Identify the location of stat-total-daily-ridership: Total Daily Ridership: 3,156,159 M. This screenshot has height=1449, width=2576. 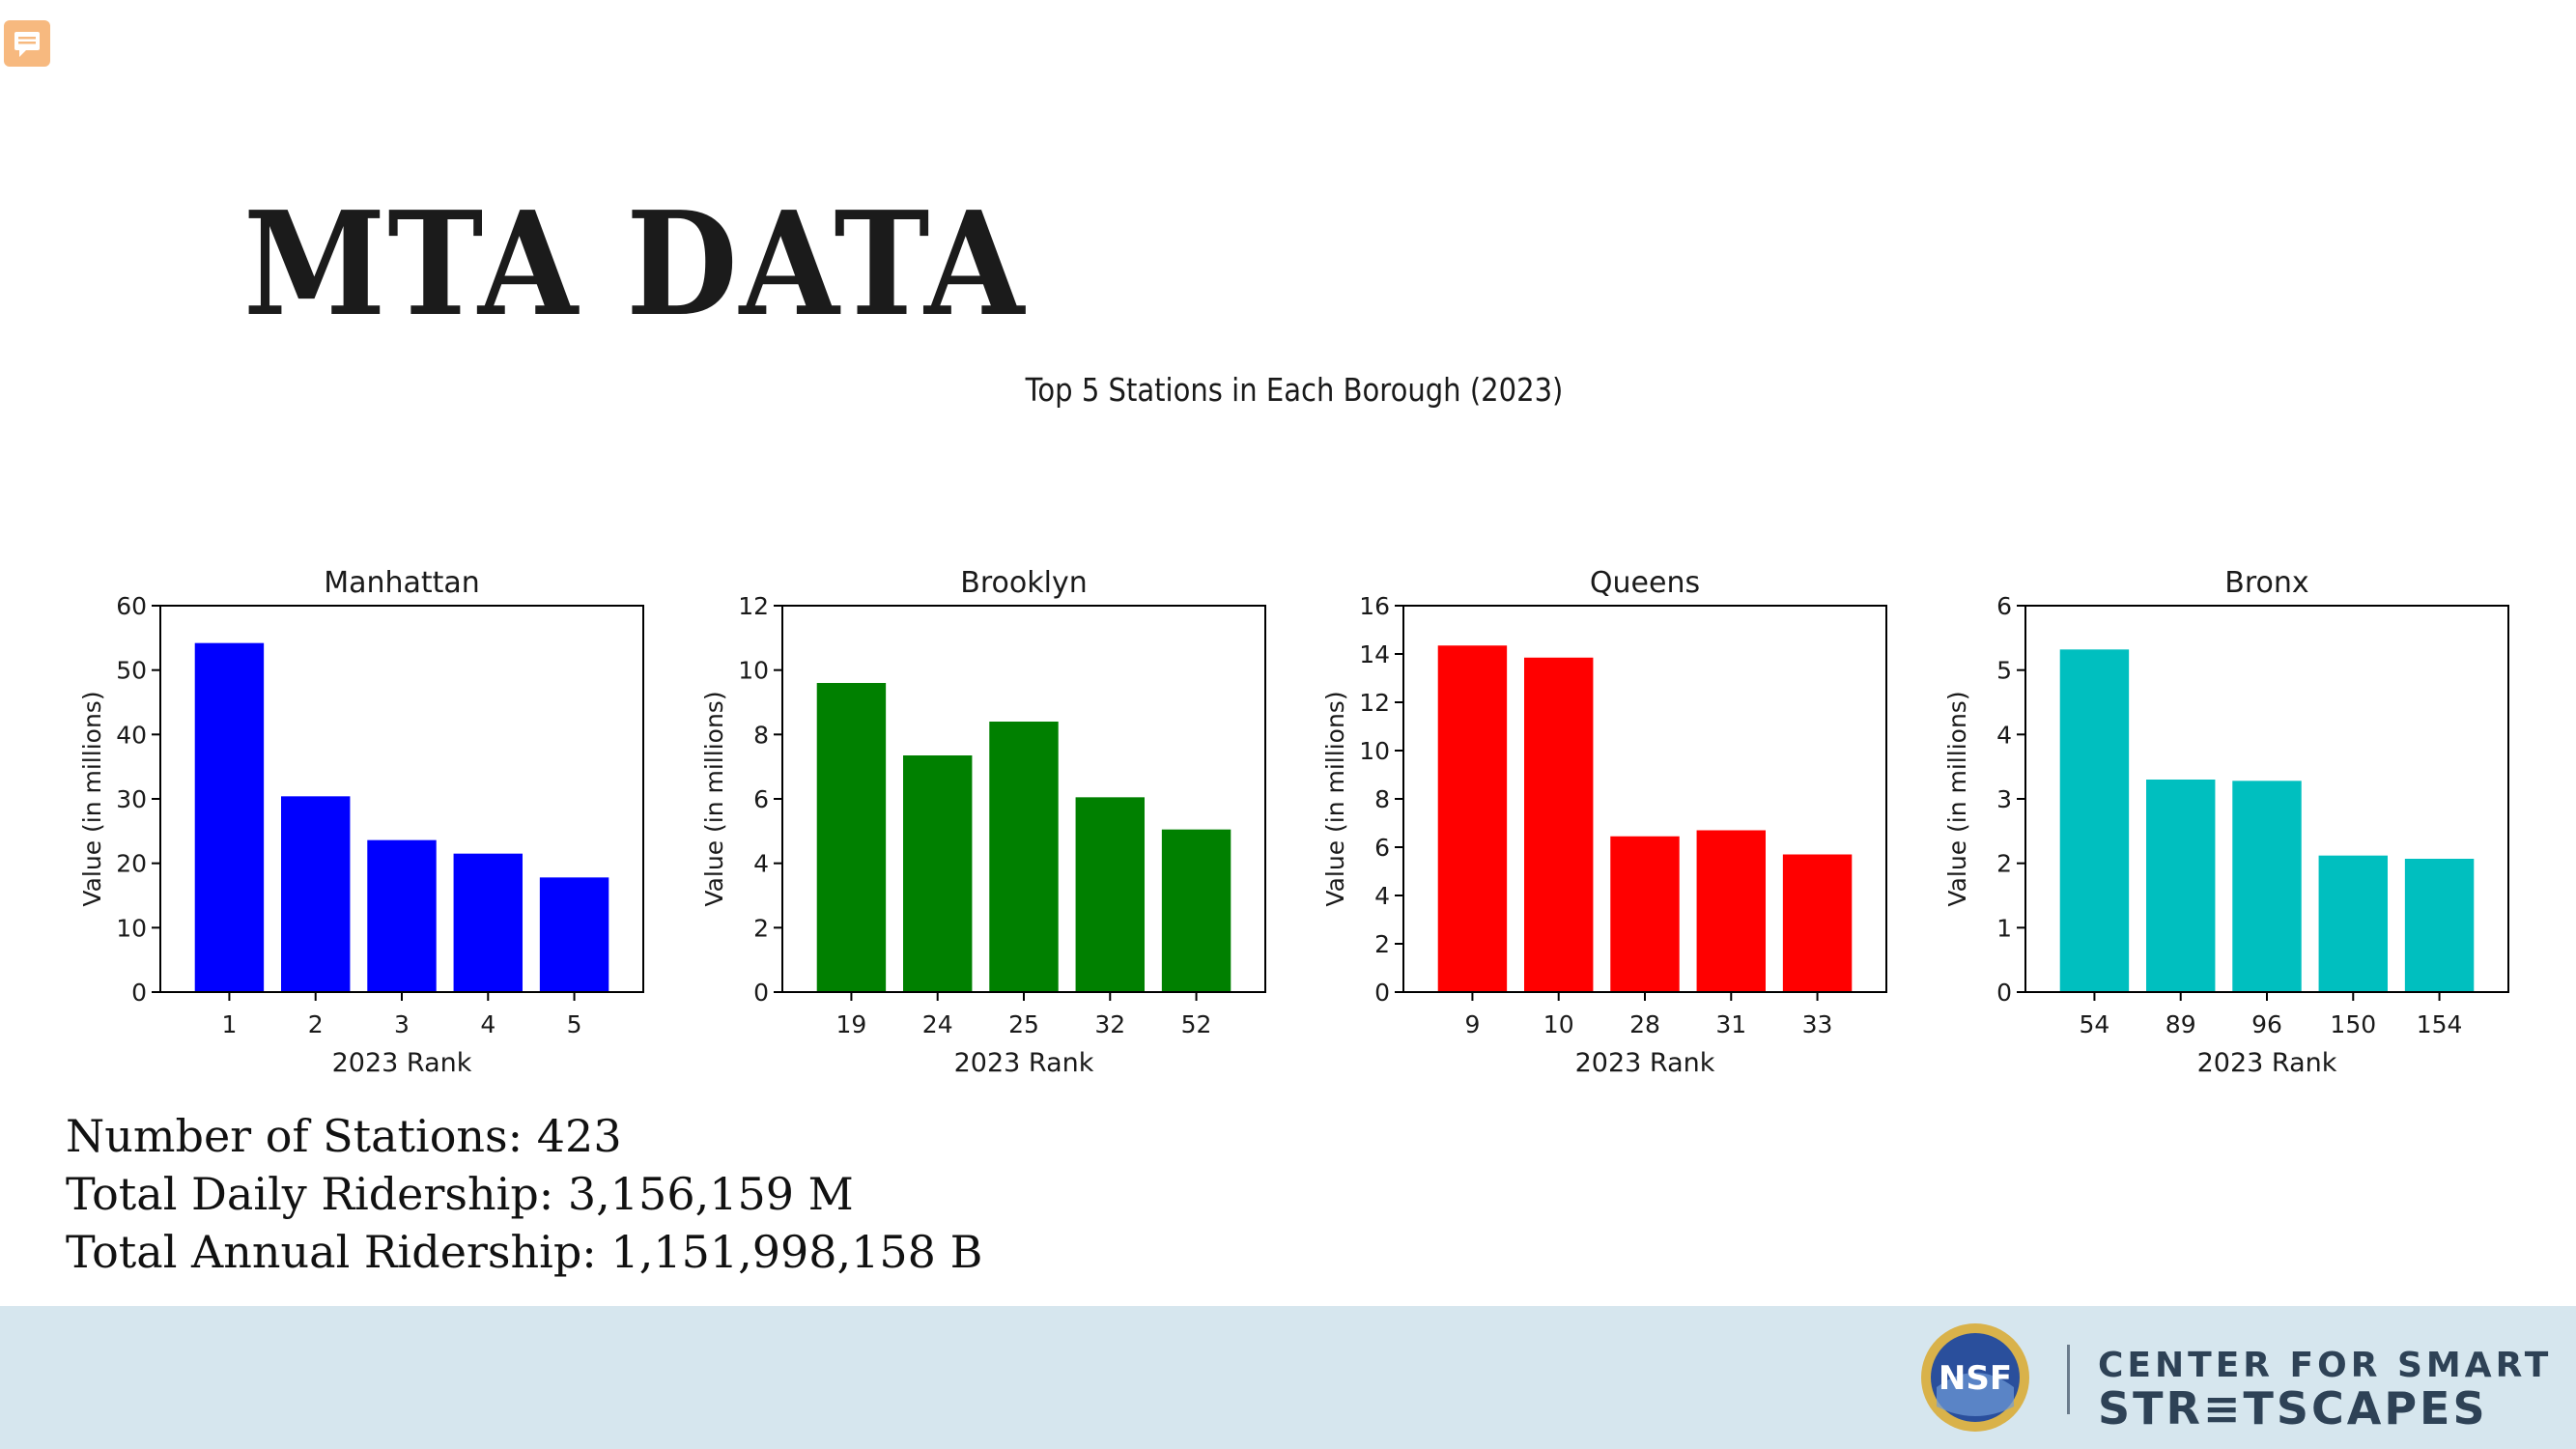
(460, 1194).